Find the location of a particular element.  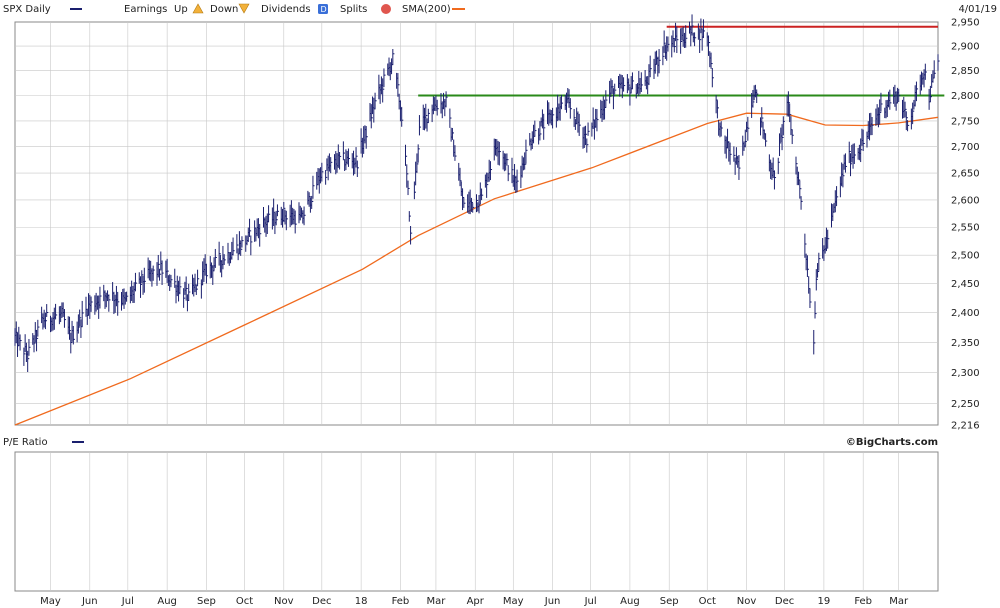

dividends-icon-letter: D is located at coordinates (324, 9).